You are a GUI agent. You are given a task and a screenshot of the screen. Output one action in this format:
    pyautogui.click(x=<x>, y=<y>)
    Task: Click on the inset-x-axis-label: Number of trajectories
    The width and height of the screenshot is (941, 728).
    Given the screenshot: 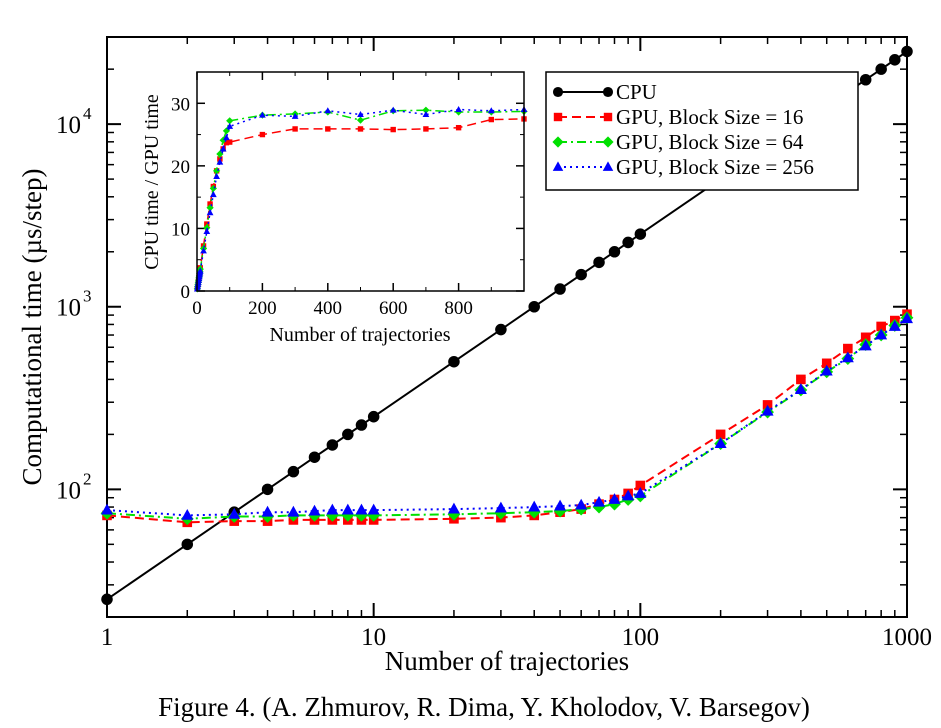 What is the action you would take?
    pyautogui.click(x=359, y=335)
    